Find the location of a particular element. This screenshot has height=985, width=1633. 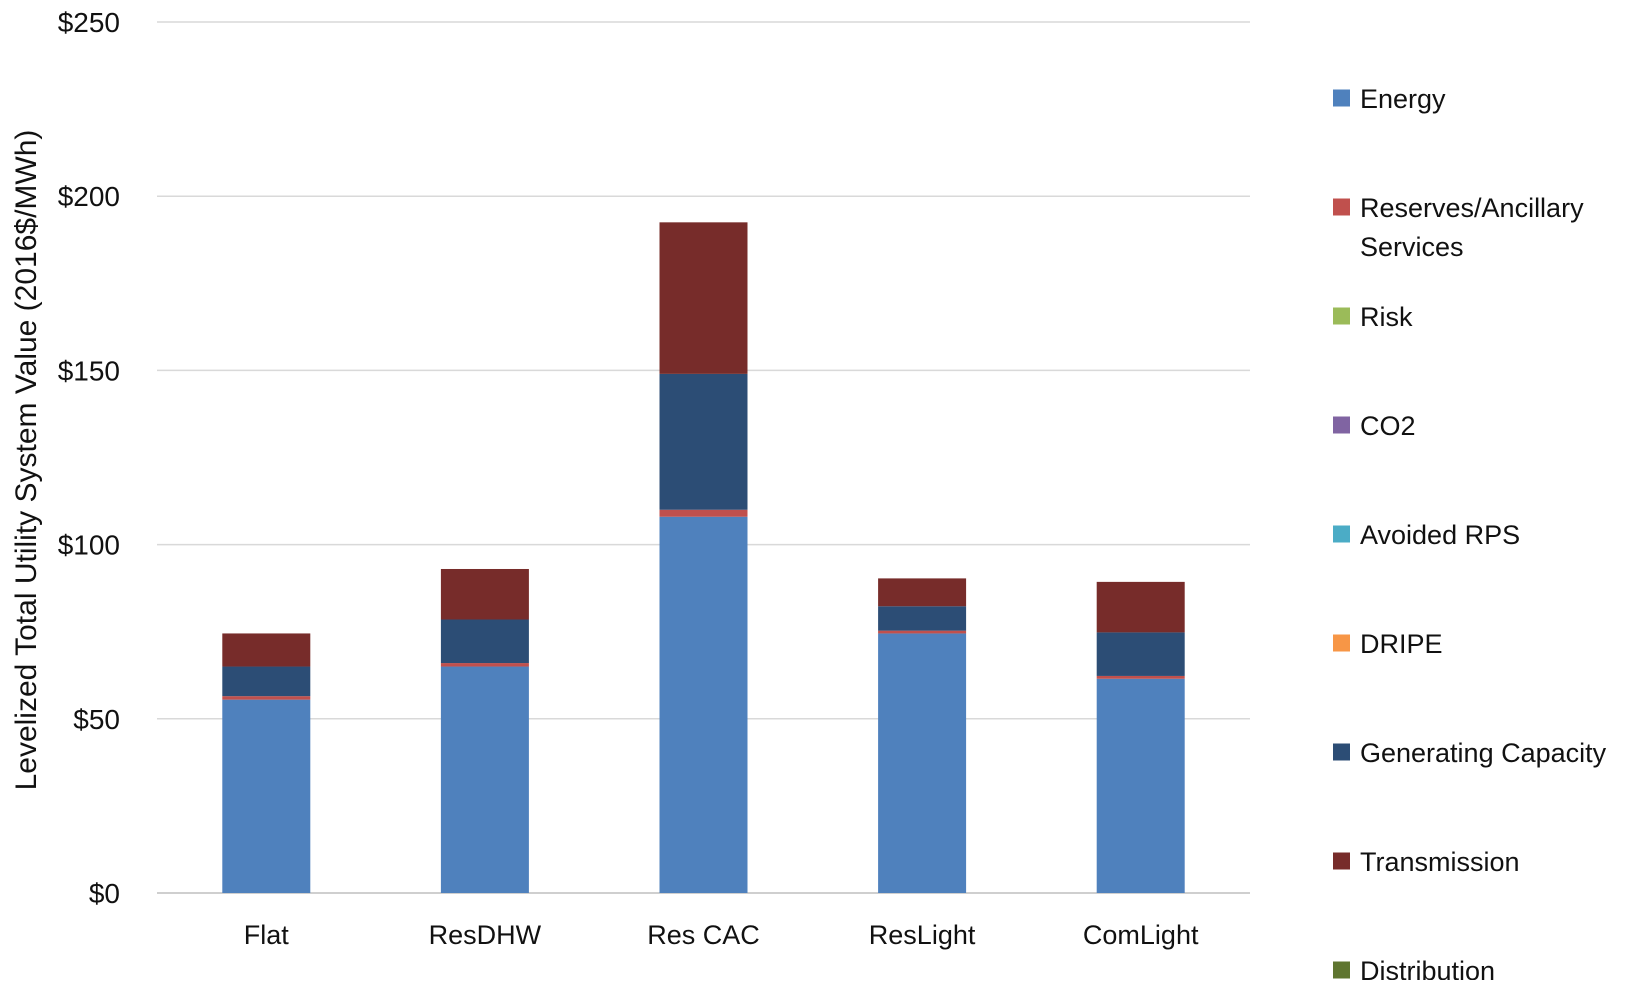

x-axis-categories: Flat ResDHW Res CAC ResLight ComLight is located at coordinates (721, 935).